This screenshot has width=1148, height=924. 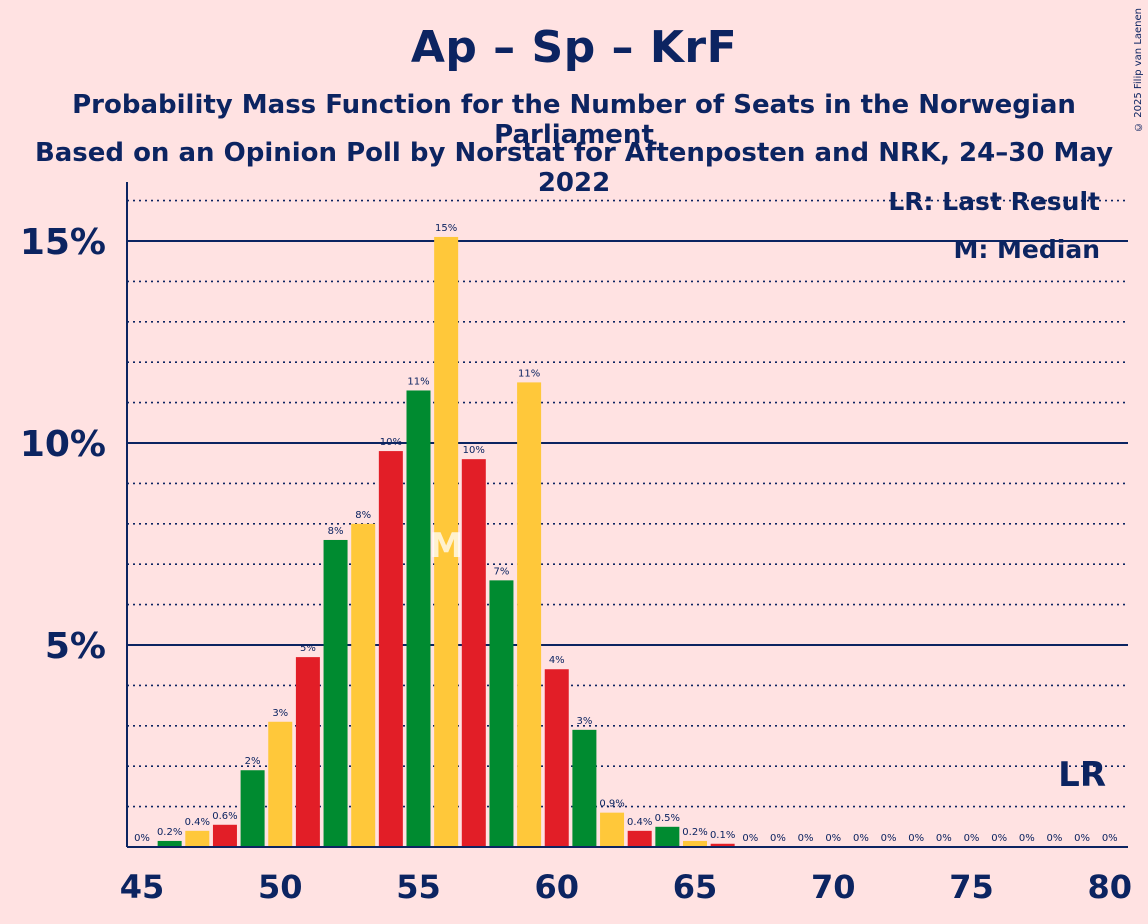 I want to click on bar-label-seat-54: 10%, so click(x=391, y=442).